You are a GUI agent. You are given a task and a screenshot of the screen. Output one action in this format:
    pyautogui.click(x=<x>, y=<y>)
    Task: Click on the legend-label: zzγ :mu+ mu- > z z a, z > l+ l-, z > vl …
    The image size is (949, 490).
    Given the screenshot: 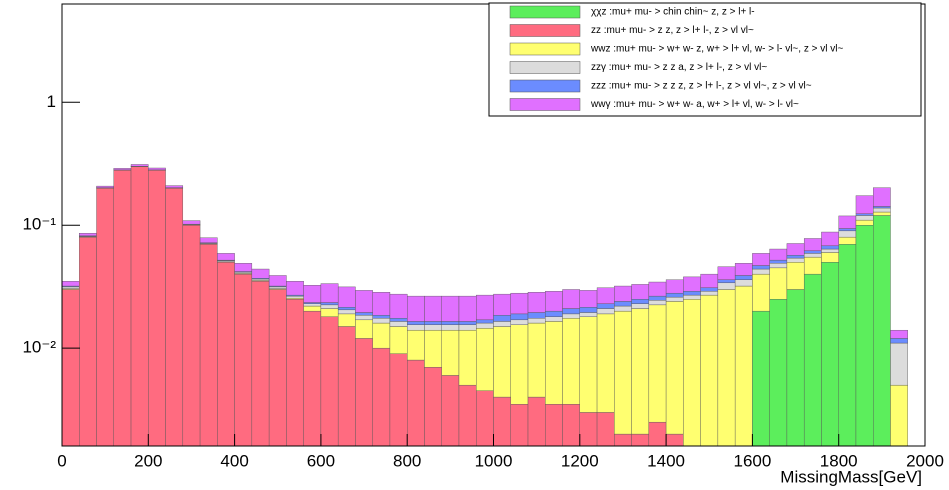 What is the action you would take?
    pyautogui.click(x=679, y=67)
    